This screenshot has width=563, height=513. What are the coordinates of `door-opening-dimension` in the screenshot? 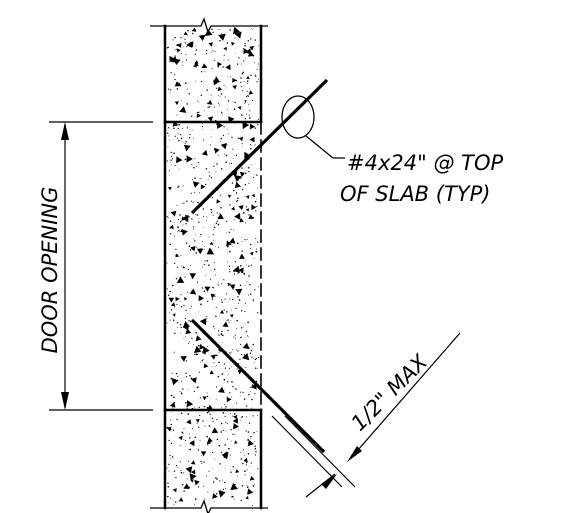 It's located at (101, 266).